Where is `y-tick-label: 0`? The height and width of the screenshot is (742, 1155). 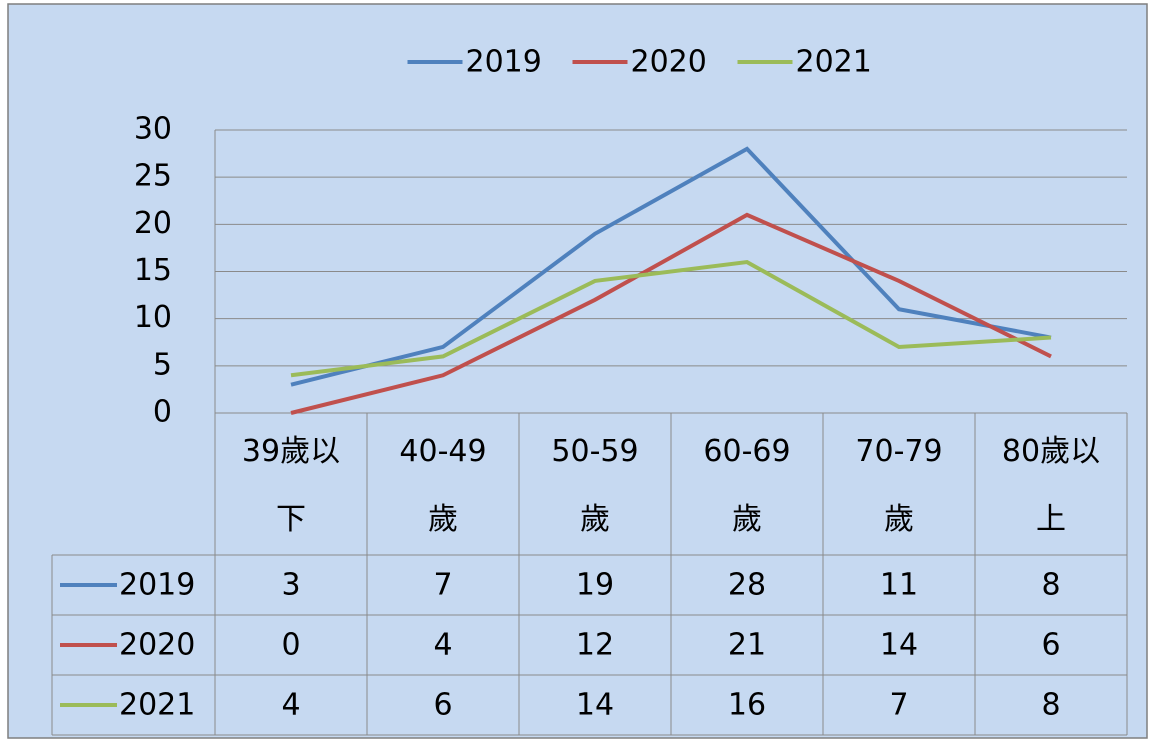 y-tick-label: 0 is located at coordinates (162, 412).